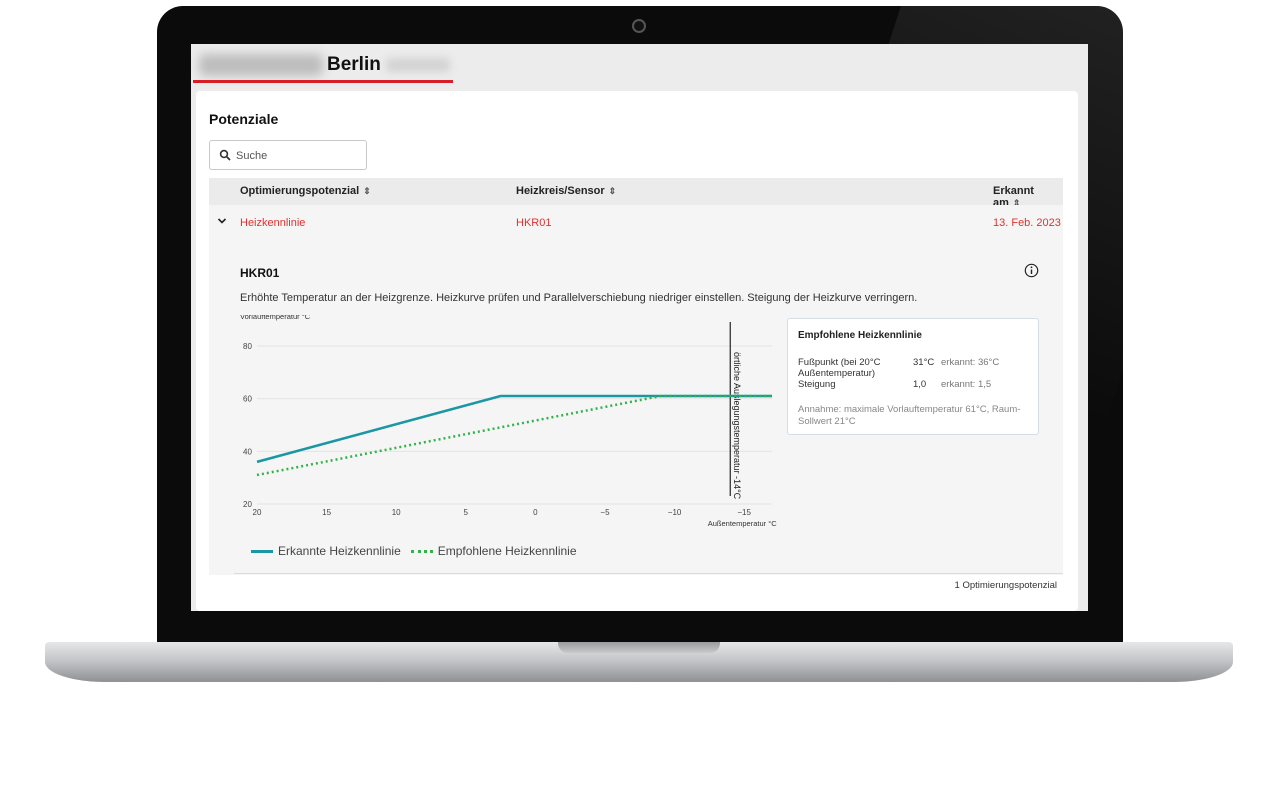 The width and height of the screenshot is (1280, 802). I want to click on detail-title: HKR01, so click(260, 273).